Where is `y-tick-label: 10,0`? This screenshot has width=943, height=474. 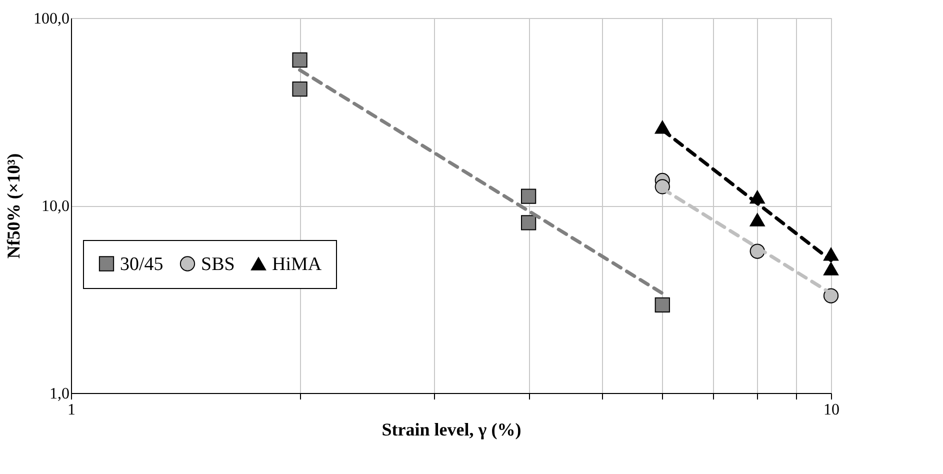
y-tick-label: 10,0 is located at coordinates (56, 206).